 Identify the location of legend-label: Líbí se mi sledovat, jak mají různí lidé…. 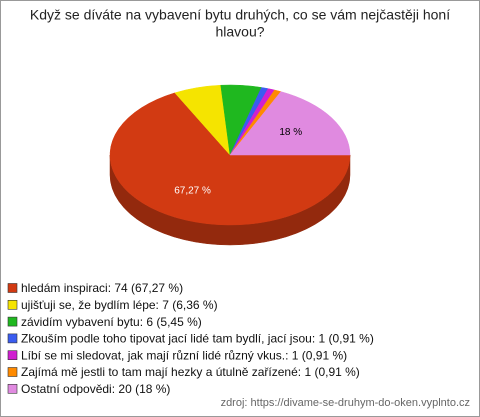
(184, 355).